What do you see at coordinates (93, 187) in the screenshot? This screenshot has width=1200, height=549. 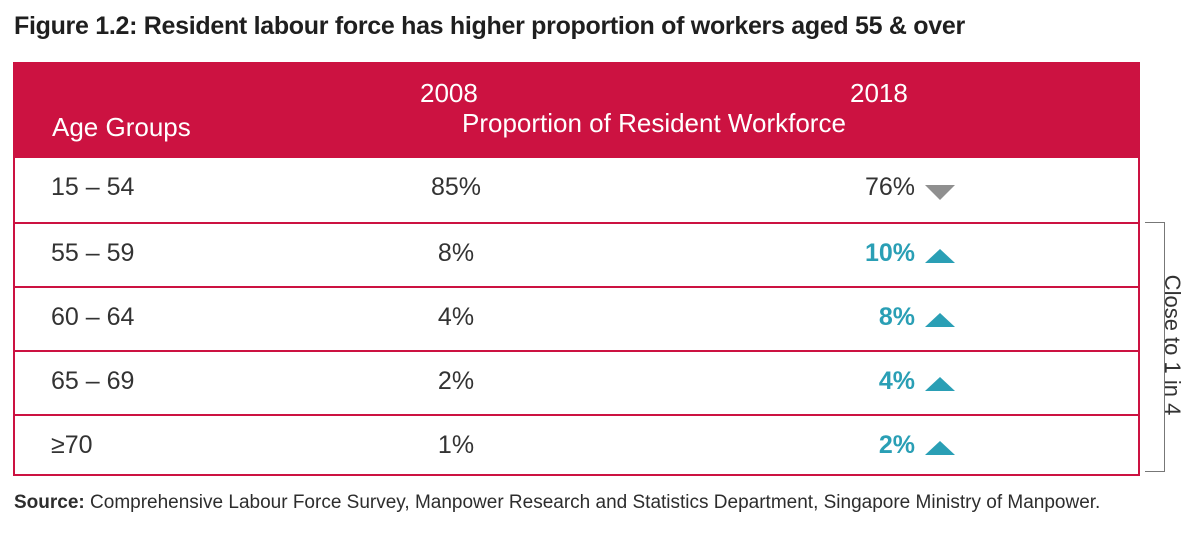 I see `age-group-cell: 15 – 54` at bounding box center [93, 187].